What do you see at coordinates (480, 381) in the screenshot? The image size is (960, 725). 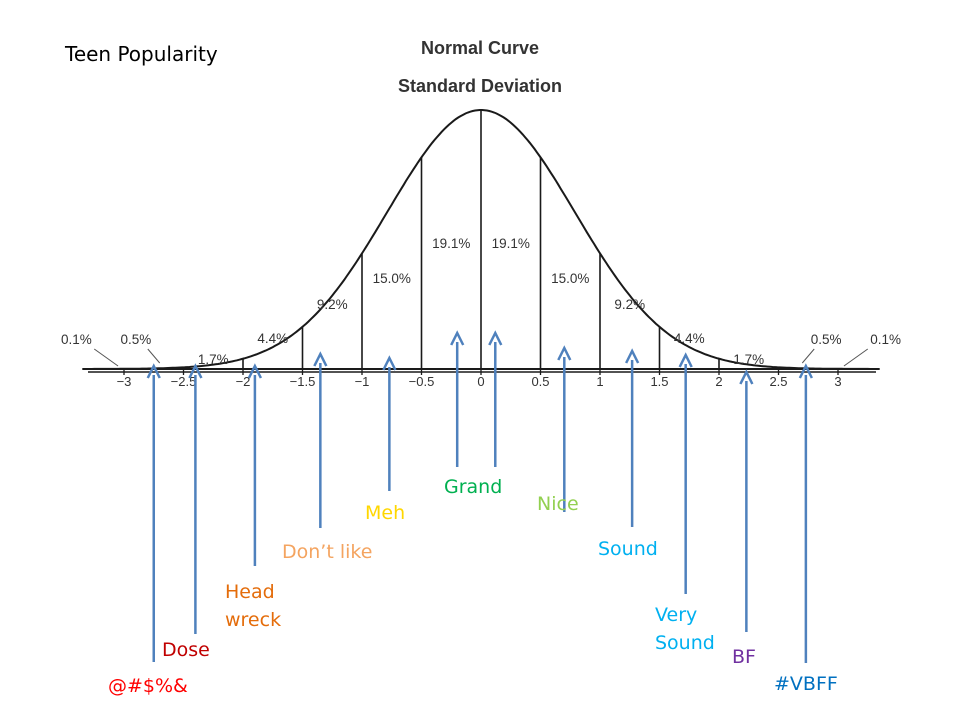 I see `x-tick-label: 0` at bounding box center [480, 381].